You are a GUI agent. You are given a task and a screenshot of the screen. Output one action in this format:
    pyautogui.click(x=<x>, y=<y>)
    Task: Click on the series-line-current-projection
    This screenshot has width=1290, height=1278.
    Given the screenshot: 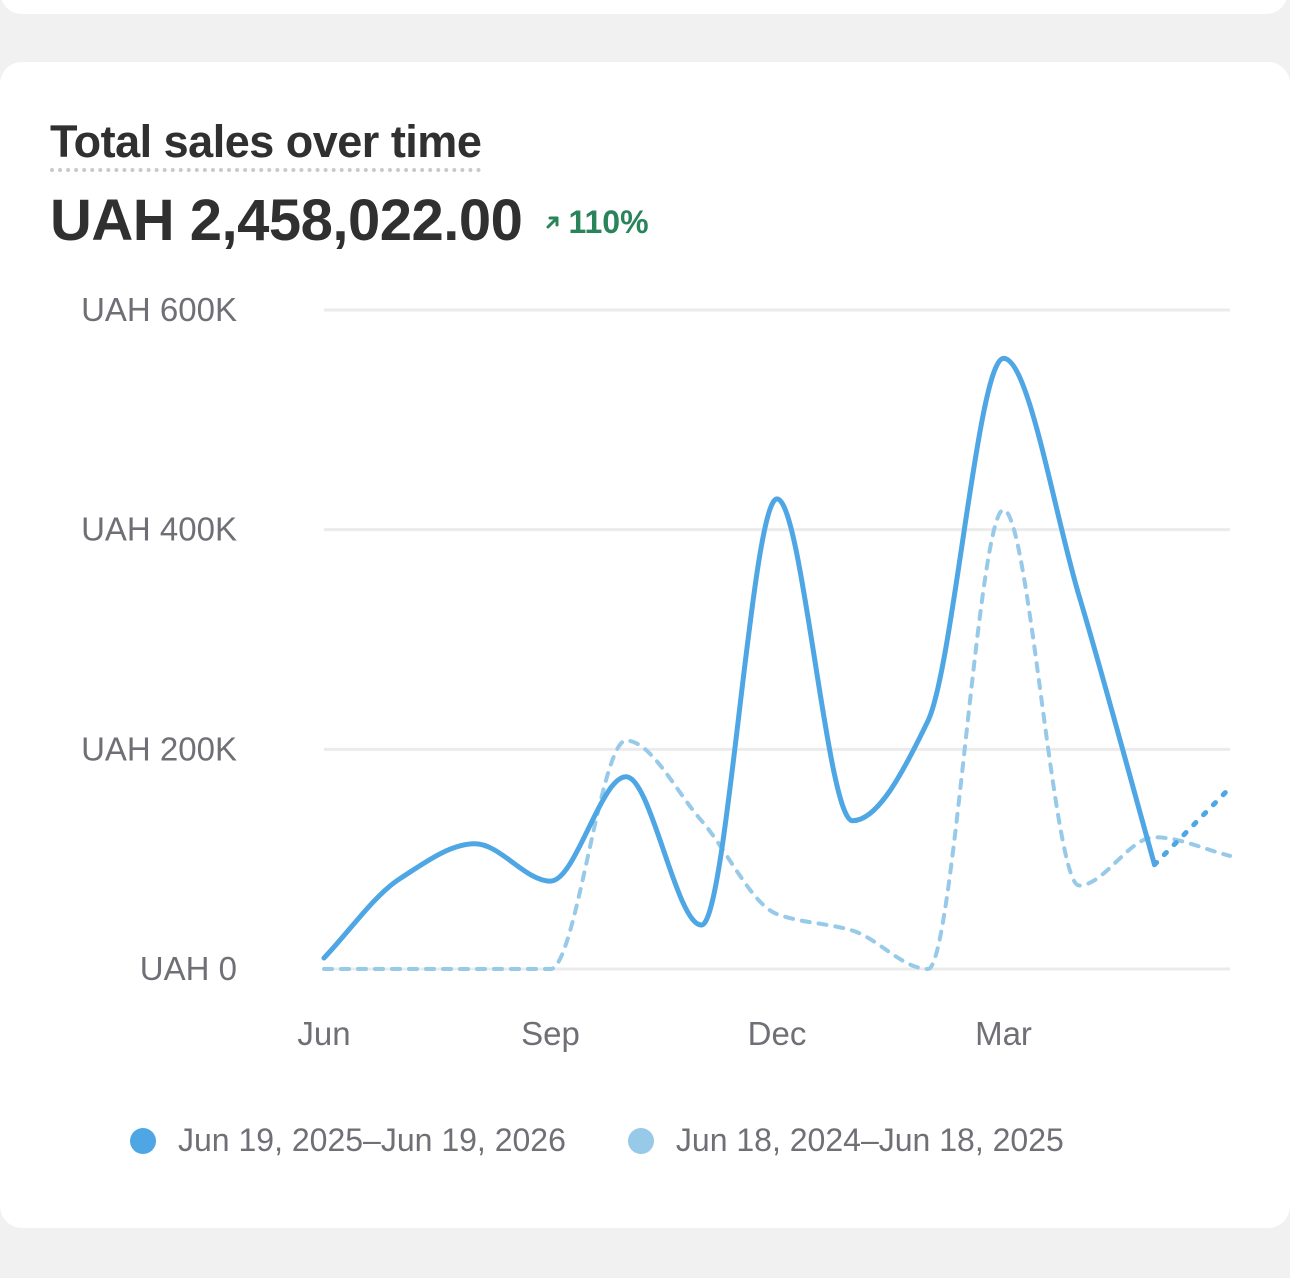 What is the action you would take?
    pyautogui.click(x=1192, y=826)
    